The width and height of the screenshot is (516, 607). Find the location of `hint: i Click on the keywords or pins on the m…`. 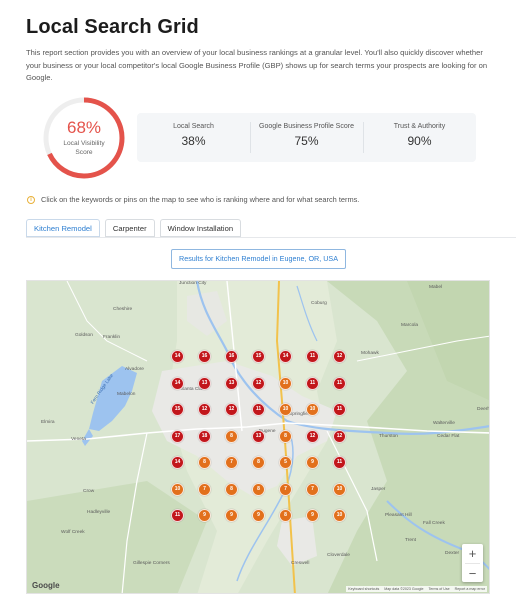

hint: i Click on the keywords or pins on the m… is located at coordinates (193, 199).